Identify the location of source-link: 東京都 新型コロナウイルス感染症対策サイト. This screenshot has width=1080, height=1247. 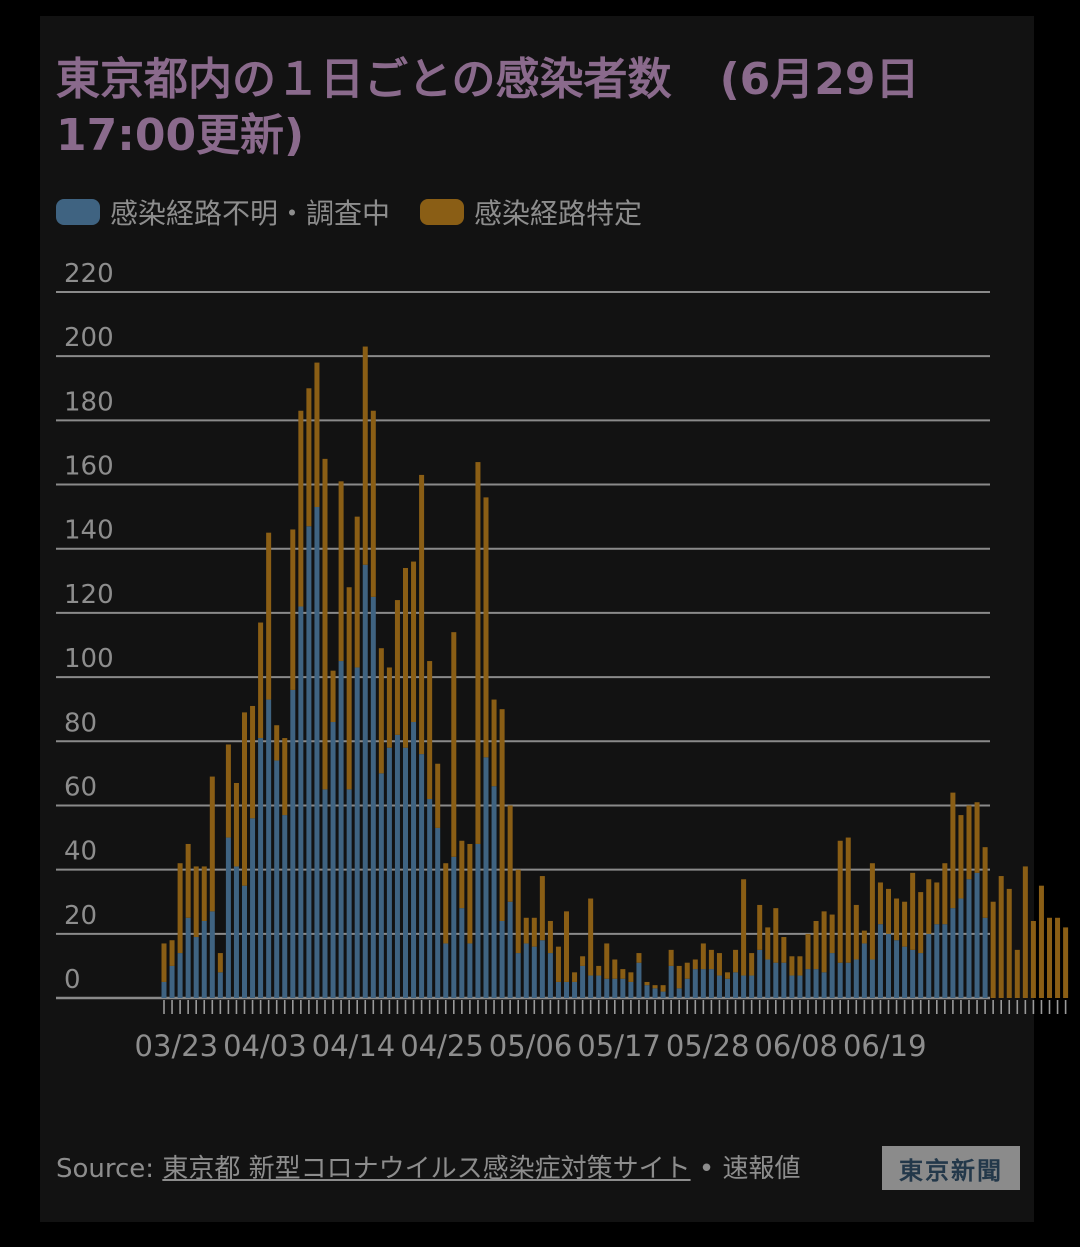
(426, 1169).